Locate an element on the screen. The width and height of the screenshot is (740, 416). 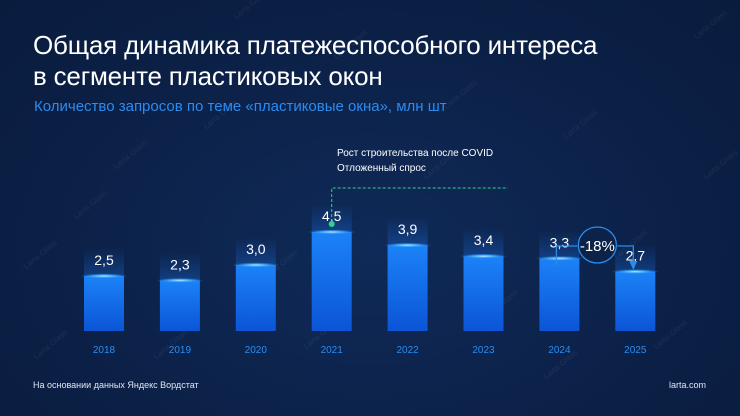
annotation-line-2: Отложенный спрос is located at coordinates (381, 168).